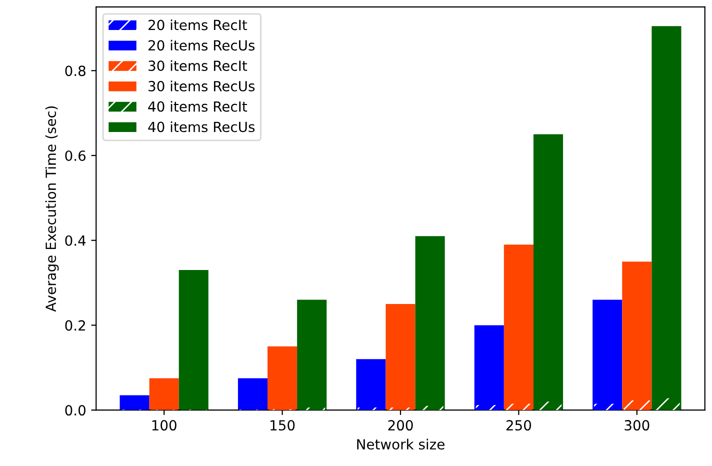 The width and height of the screenshot is (712, 466). I want to click on legend-label: 30 items RecIt, so click(198, 66).